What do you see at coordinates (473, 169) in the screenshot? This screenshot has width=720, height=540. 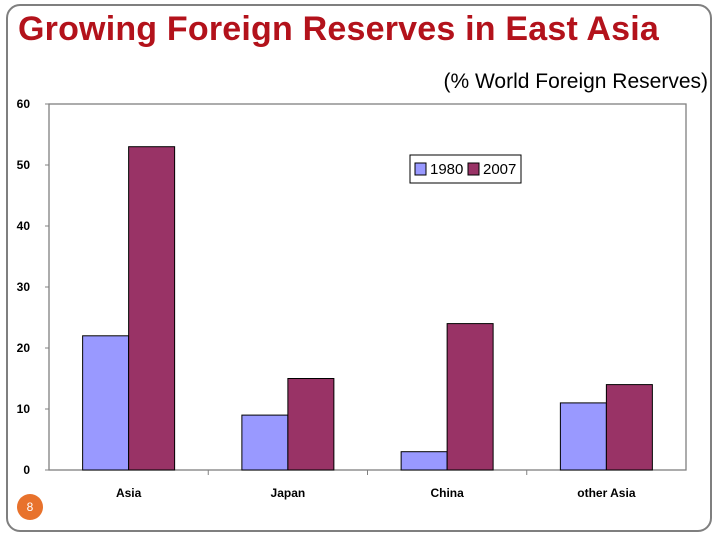 I see `legend-swatch-2007` at bounding box center [473, 169].